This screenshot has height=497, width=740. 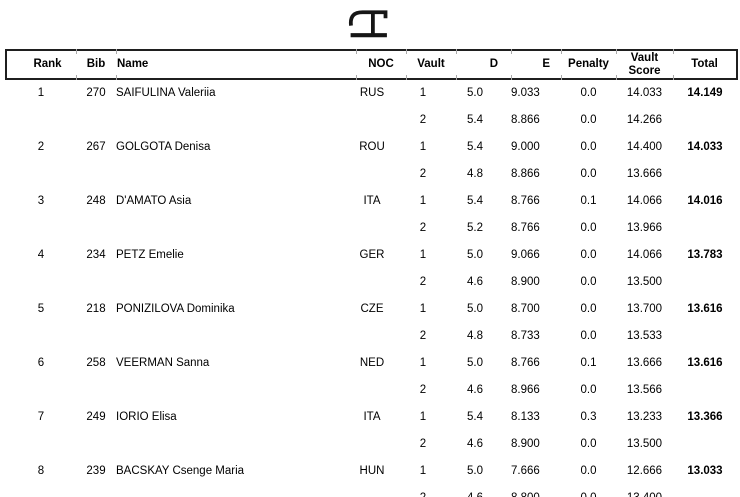 I want to click on d-score-cell: 5.4, so click(x=475, y=146).